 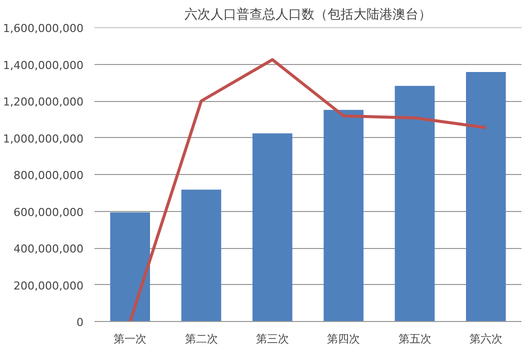 What do you see at coordinates (343, 339) in the screenshot?
I see `x-tick-label: 第四次` at bounding box center [343, 339].